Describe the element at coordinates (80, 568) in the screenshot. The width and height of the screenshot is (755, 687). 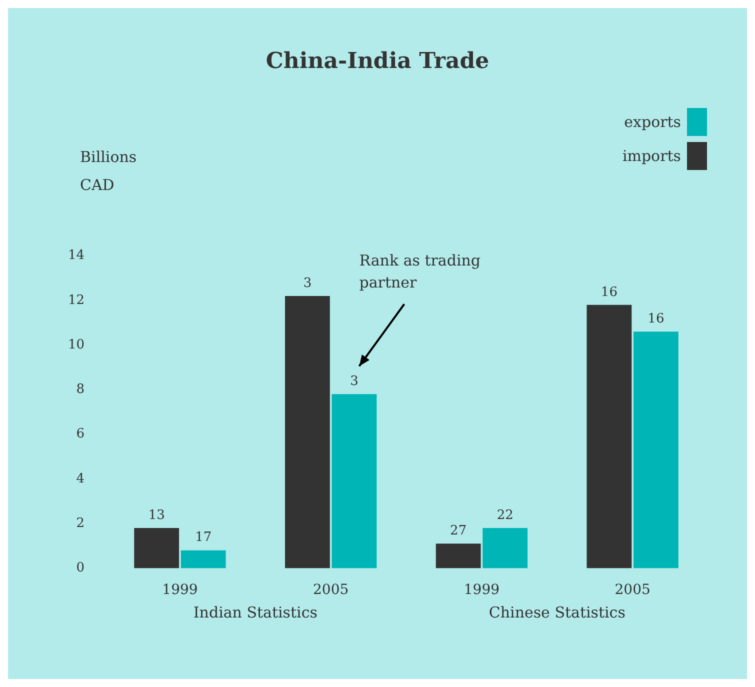
I see `y-tick-label: 0` at that location.